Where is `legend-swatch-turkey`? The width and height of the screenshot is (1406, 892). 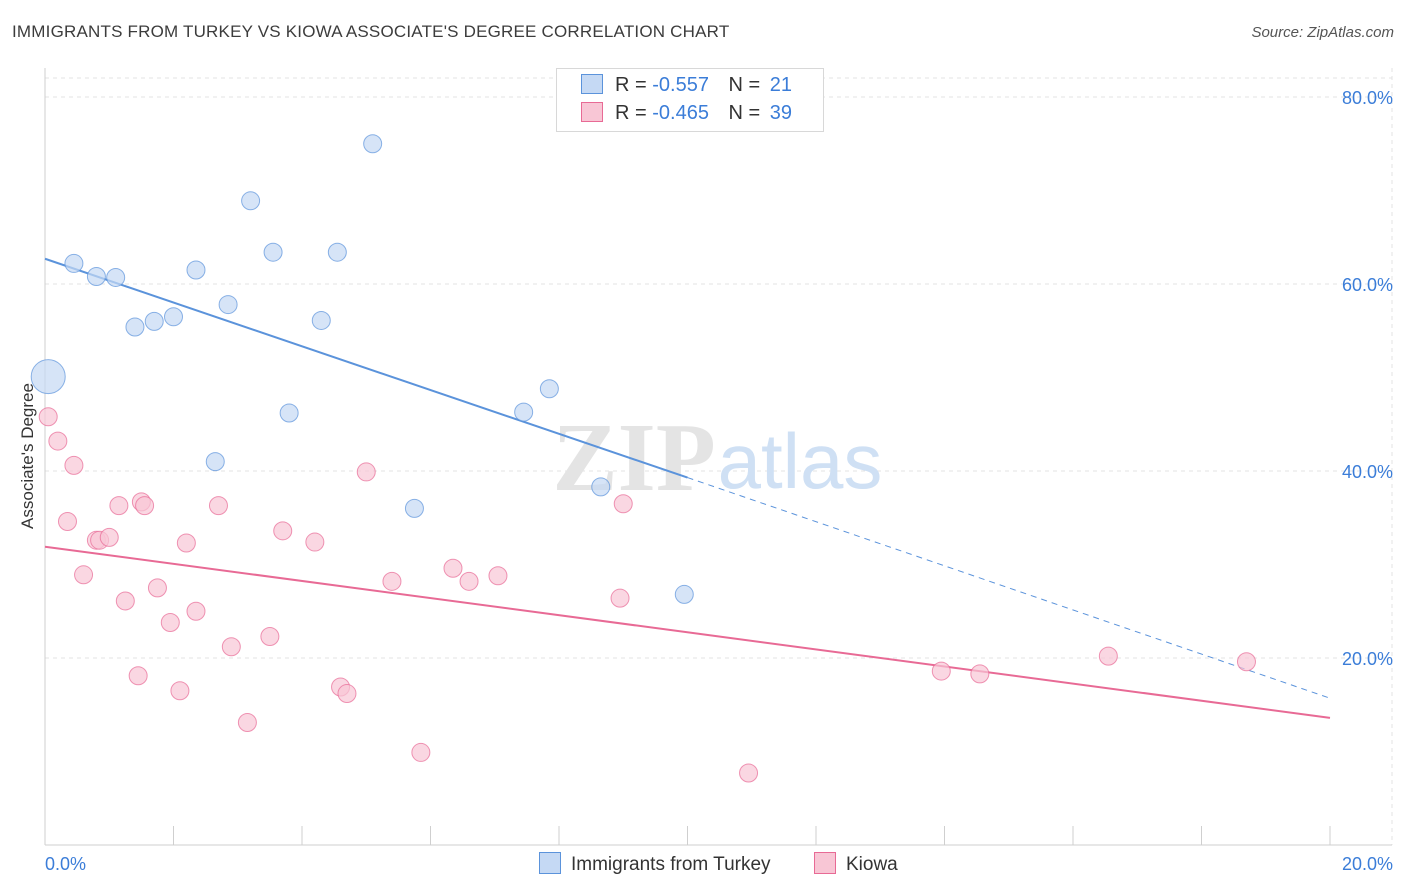
legend-swatch-turkey is located at coordinates (592, 84).